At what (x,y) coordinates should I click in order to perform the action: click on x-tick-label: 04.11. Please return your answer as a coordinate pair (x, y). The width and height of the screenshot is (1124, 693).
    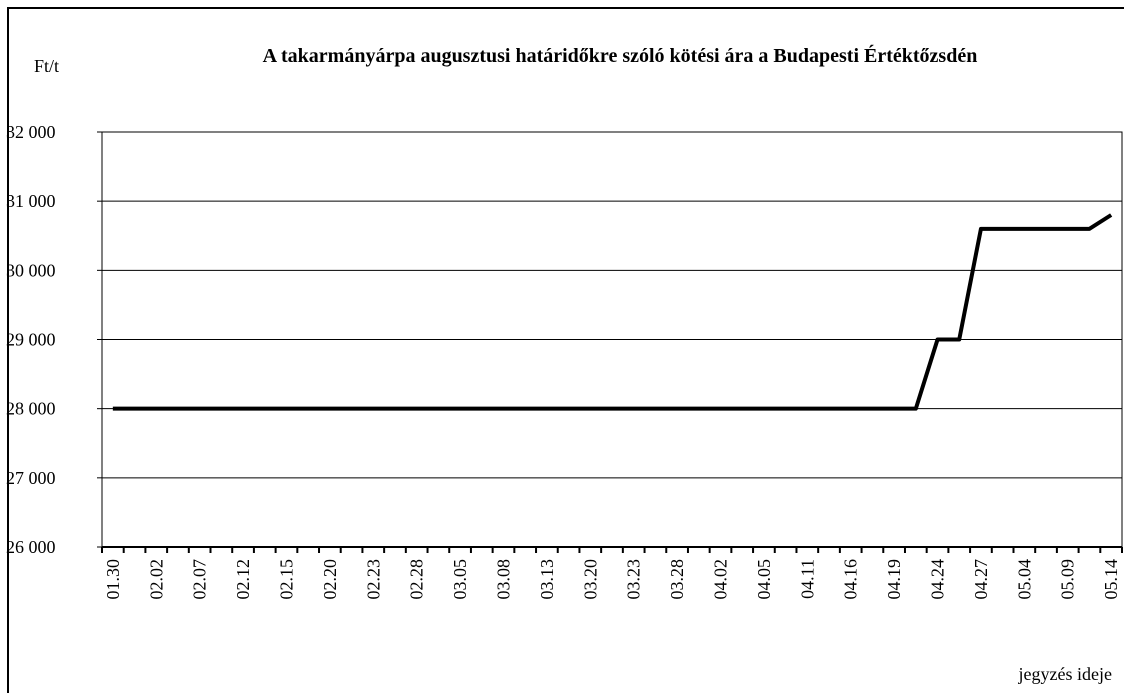
    Looking at the image, I should click on (807, 579).